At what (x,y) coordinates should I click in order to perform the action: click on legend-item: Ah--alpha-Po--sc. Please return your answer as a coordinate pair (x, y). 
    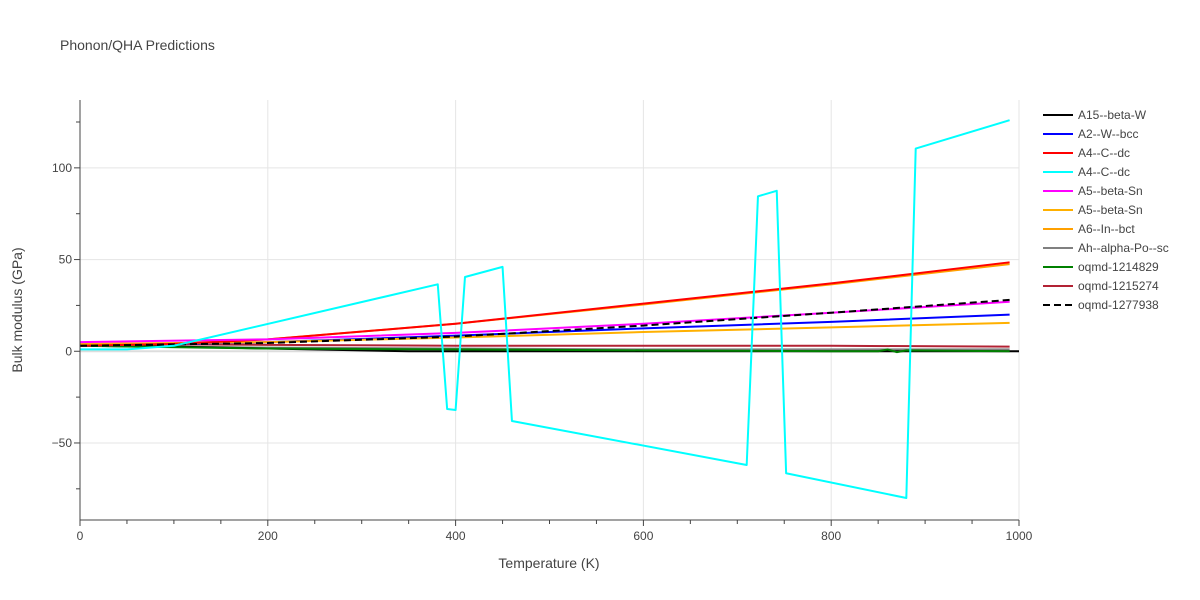
    Looking at the image, I should click on (1106, 248).